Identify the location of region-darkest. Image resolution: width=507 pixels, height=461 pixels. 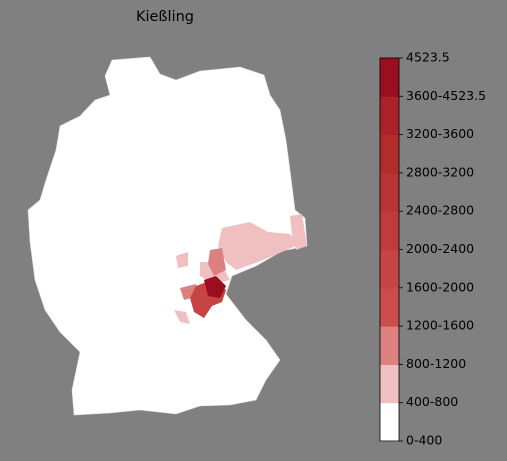
(215, 287).